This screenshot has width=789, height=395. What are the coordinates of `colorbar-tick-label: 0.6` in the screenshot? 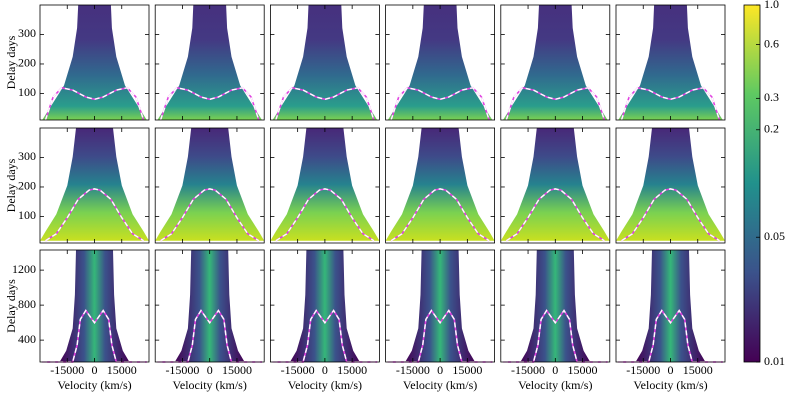 It's located at (771, 43).